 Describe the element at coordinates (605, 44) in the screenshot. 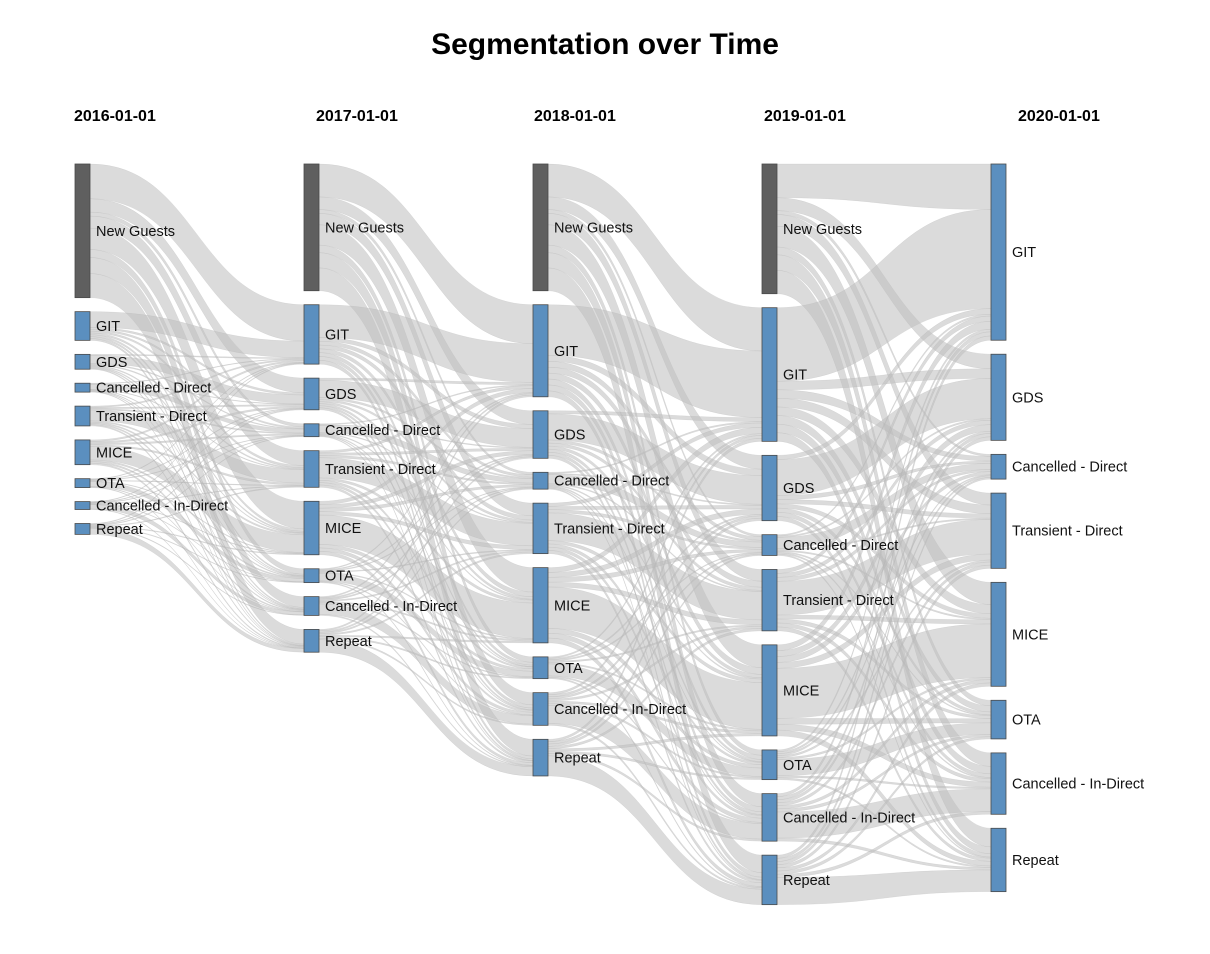

I see `chart-title: Segmentation over Time` at that location.